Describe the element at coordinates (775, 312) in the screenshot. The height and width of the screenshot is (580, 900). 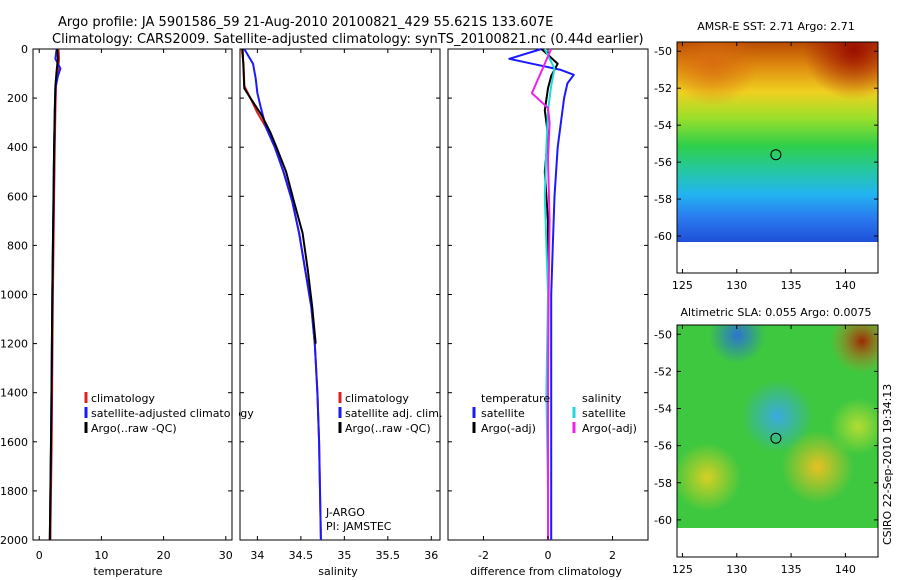
I see `sla-map-title: Altimetric SLA: 0.055 Argo: 0.0075` at that location.